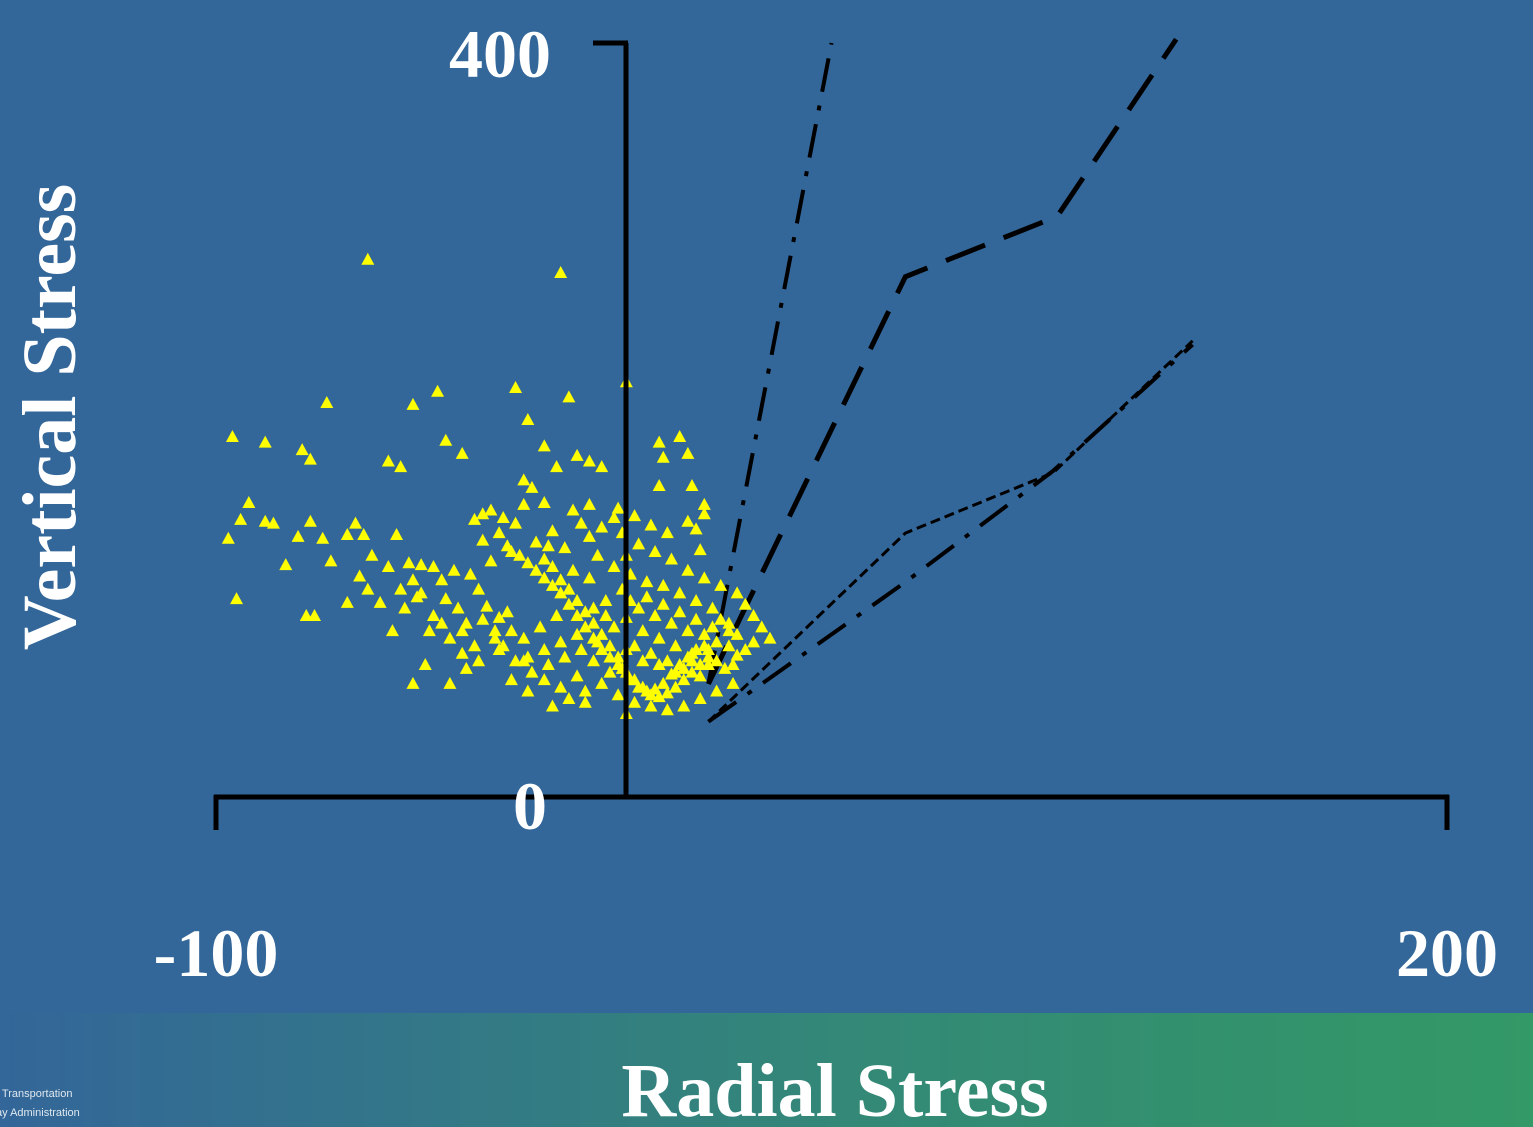 The width and height of the screenshot is (1533, 1127). Describe the element at coordinates (530, 806) in the screenshot. I see `y-tick-label-bottom: 0` at that location.